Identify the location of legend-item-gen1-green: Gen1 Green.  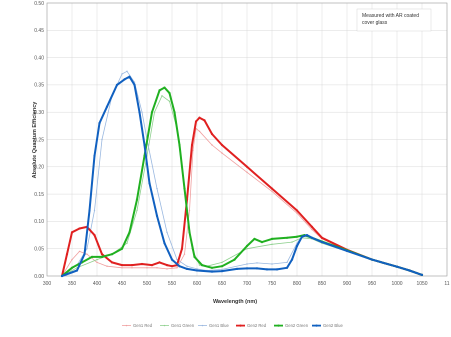
(177, 325).